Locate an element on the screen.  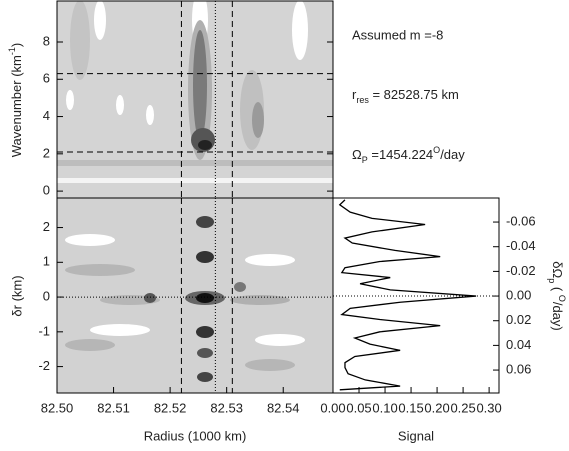
y-axis-label: δr (km) is located at coordinates (16, 295).